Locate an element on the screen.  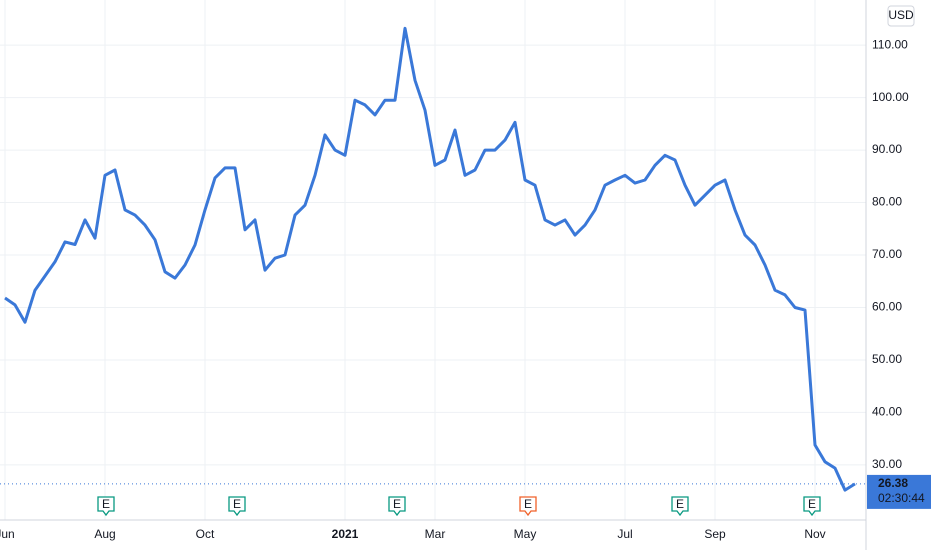
currency-label: USD is located at coordinates (901, 15).